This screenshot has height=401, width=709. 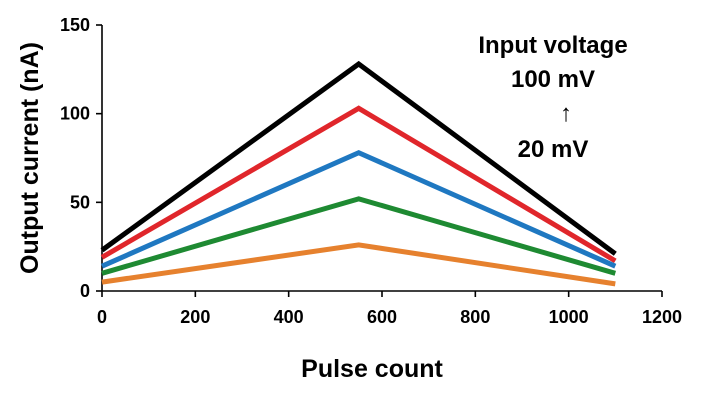 What do you see at coordinates (30, 158) in the screenshot?
I see `y-axis-title: Output current (nA)` at bounding box center [30, 158].